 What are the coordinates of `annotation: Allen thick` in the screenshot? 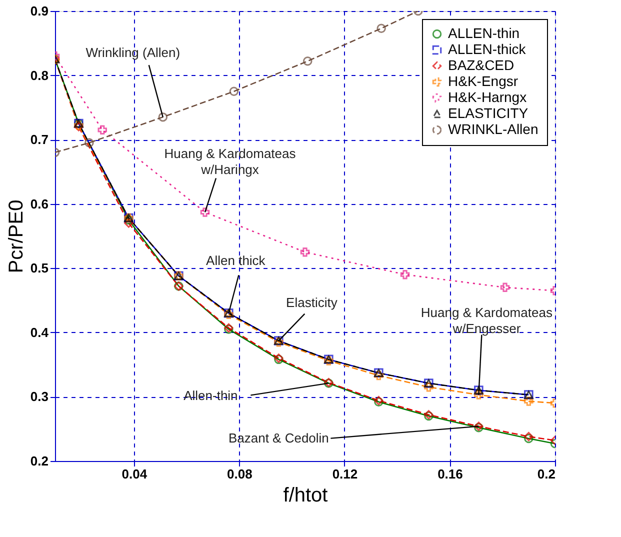 It's located at (236, 260).